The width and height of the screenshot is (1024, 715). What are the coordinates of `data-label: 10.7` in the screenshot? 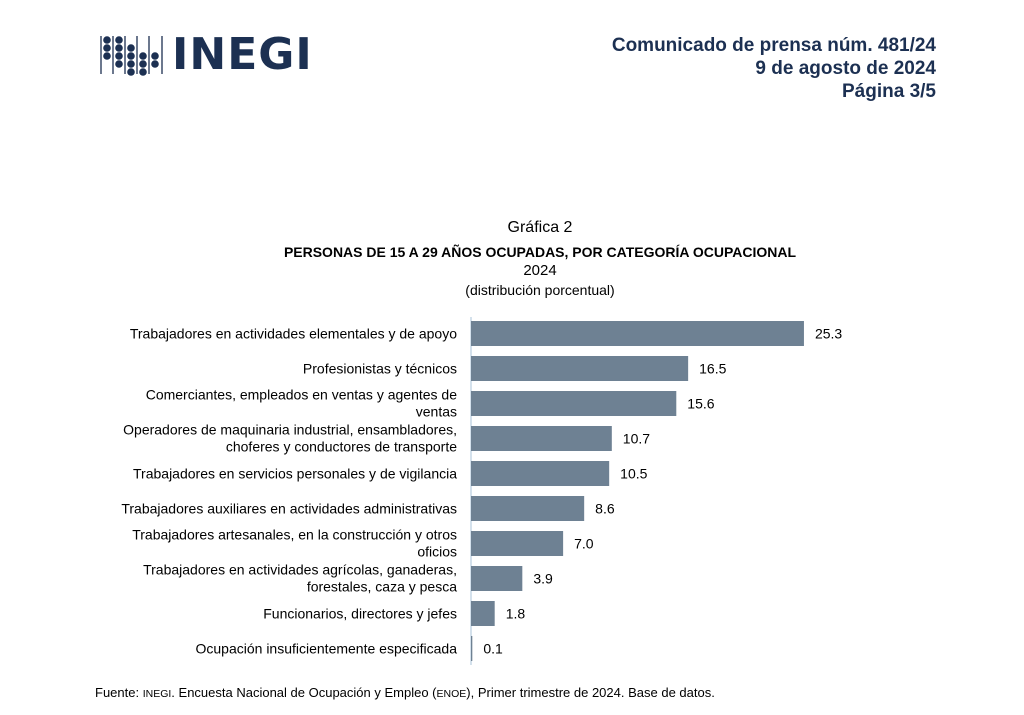 It's located at (636, 439).